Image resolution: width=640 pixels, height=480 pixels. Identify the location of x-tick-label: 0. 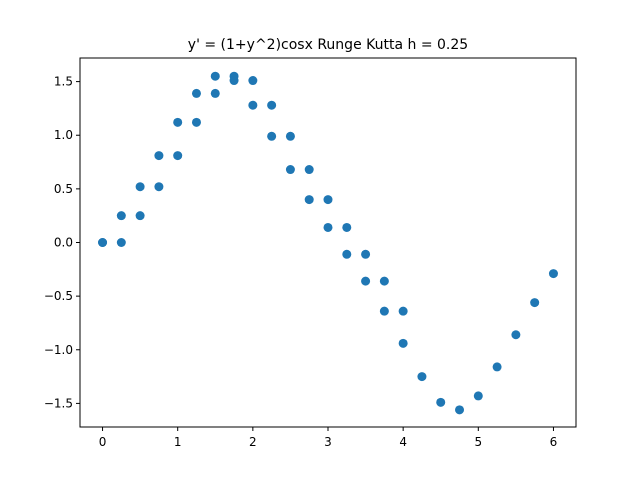
(103, 442).